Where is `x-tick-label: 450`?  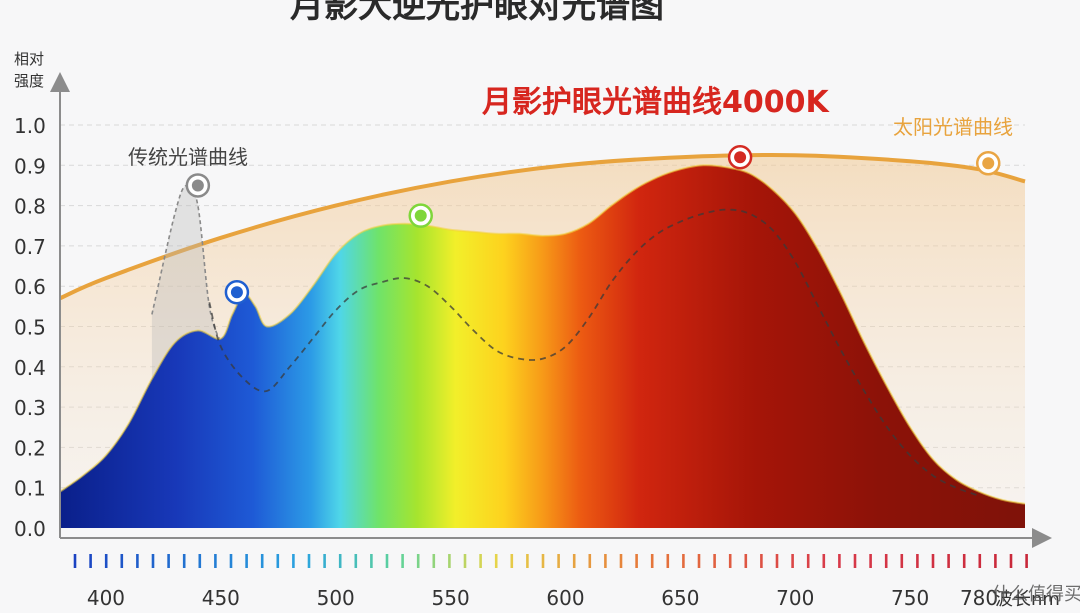
x-tick-label: 450 is located at coordinates (221, 598).